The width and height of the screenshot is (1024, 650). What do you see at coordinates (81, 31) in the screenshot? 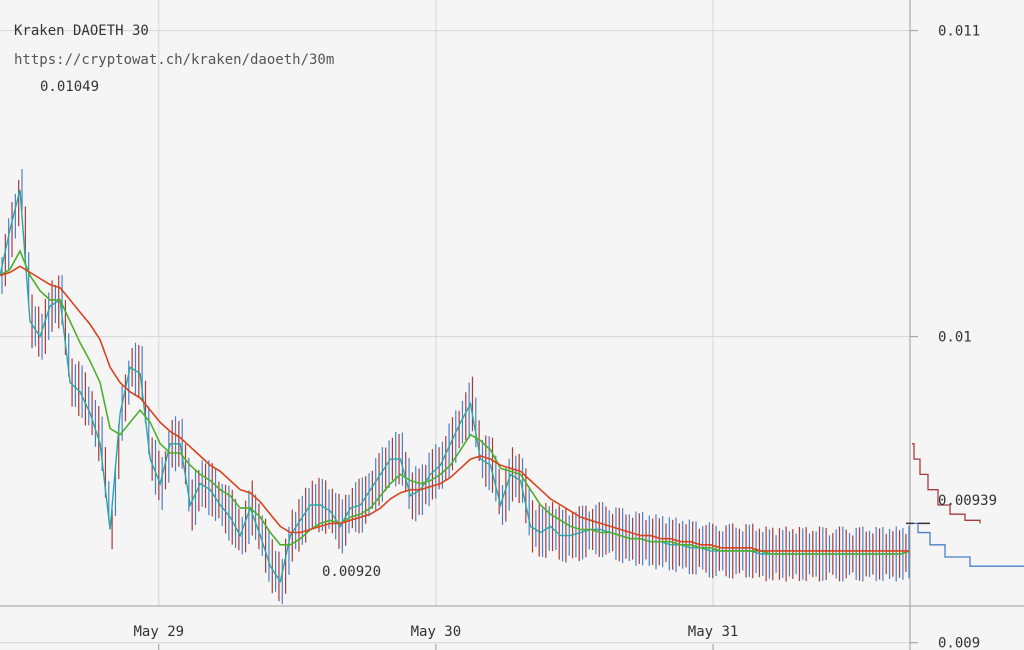
I see `chart-title: Kraken DAOETH 30` at bounding box center [81, 31].